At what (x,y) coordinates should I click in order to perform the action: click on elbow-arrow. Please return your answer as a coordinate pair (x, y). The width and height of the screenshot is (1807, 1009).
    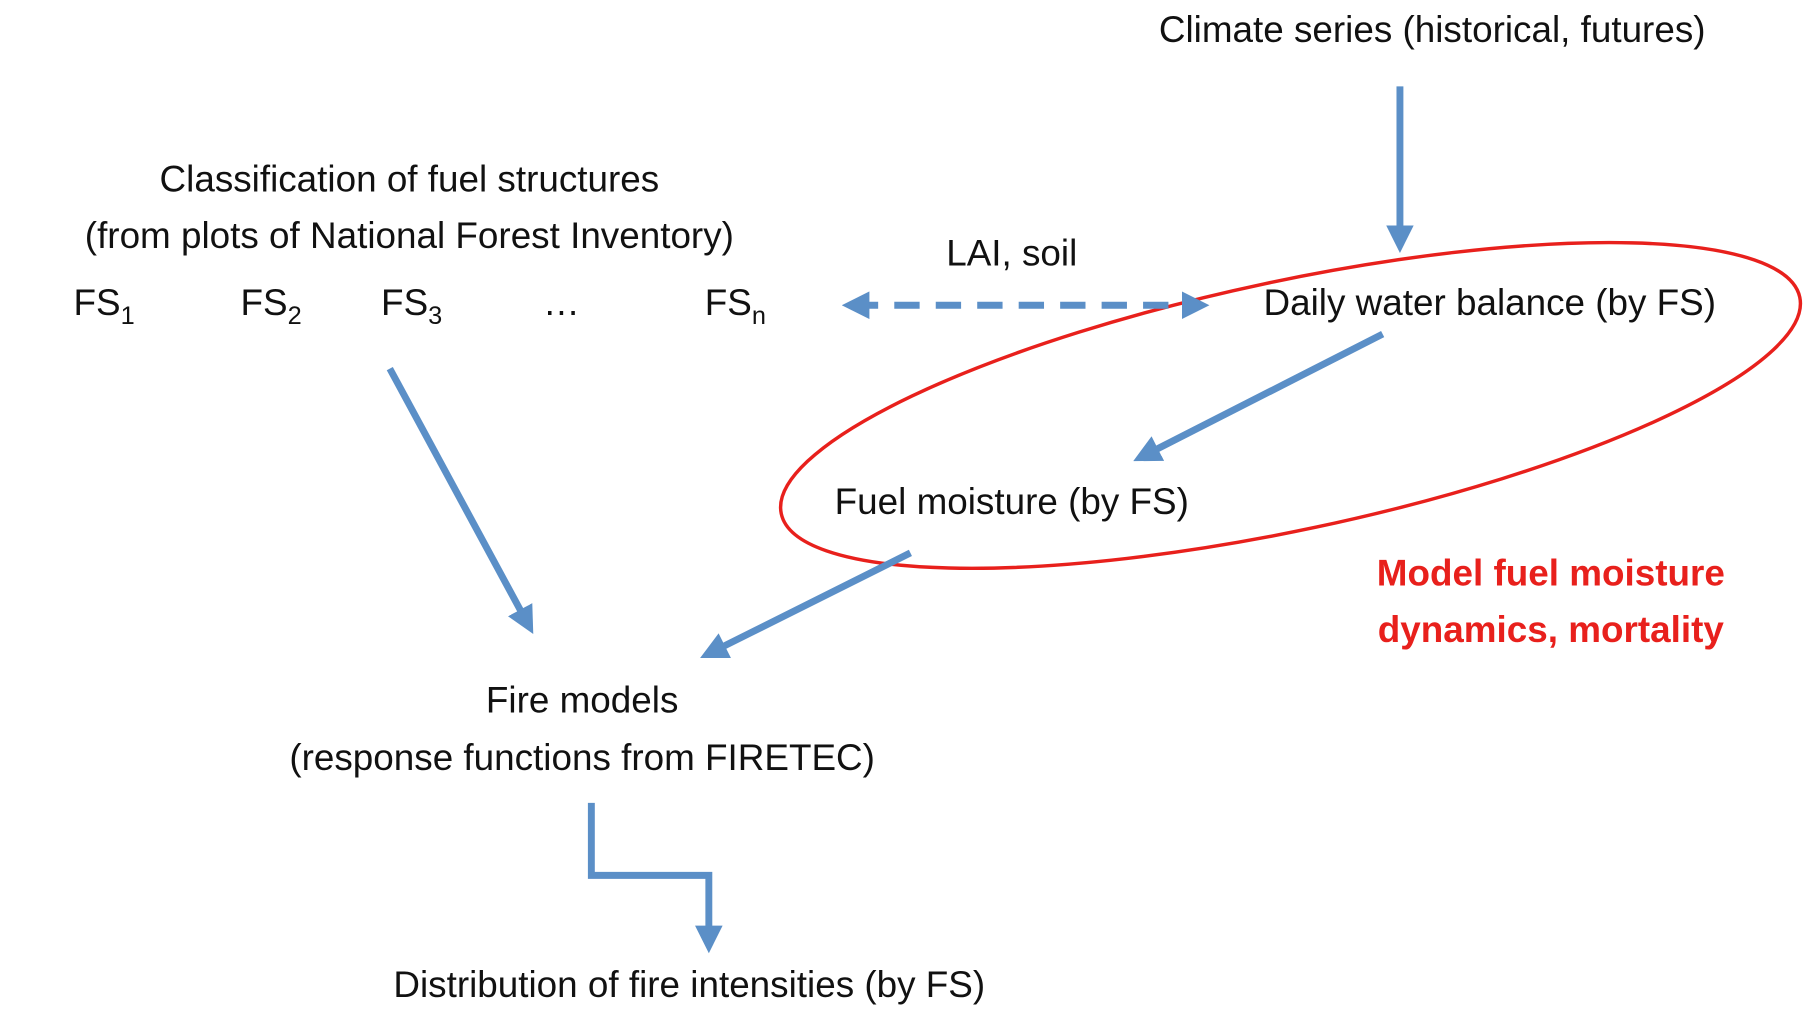
    Looking at the image, I should click on (655, 878).